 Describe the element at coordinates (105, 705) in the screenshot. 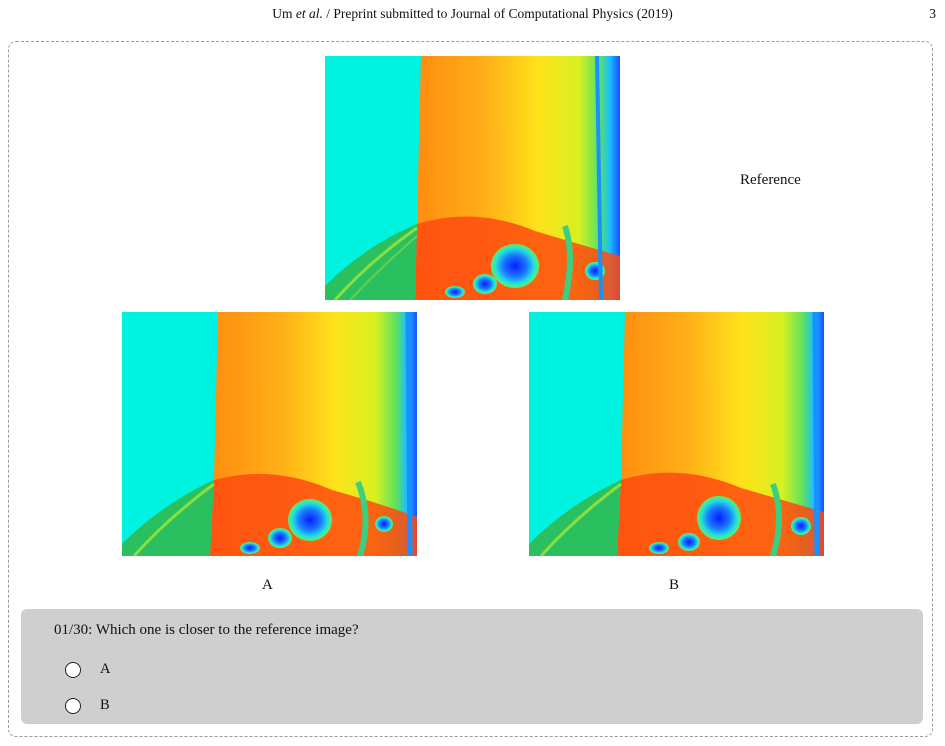

I see `option-b-text: B` at that location.